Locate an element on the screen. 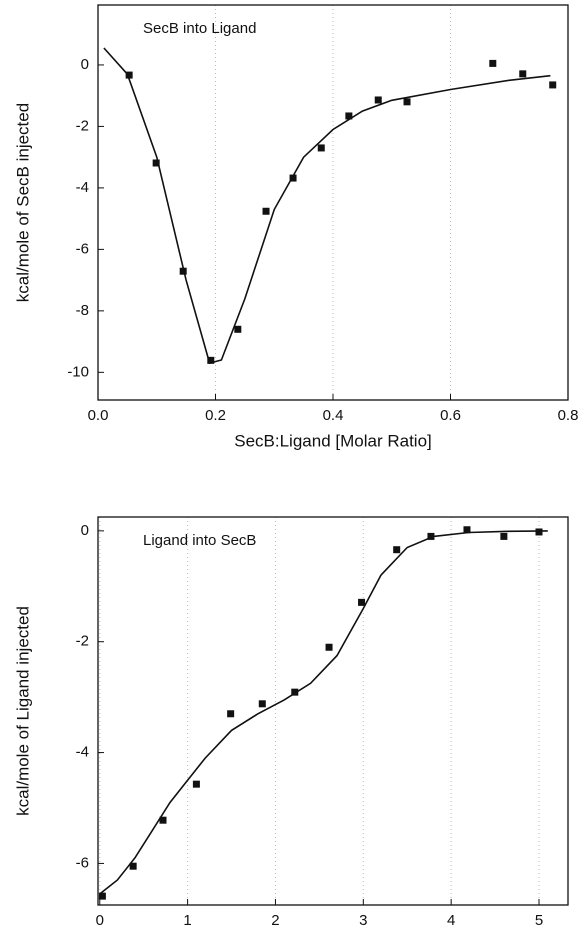  y-axis-title: kcal/mole of SecB injected is located at coordinates (22, 202).